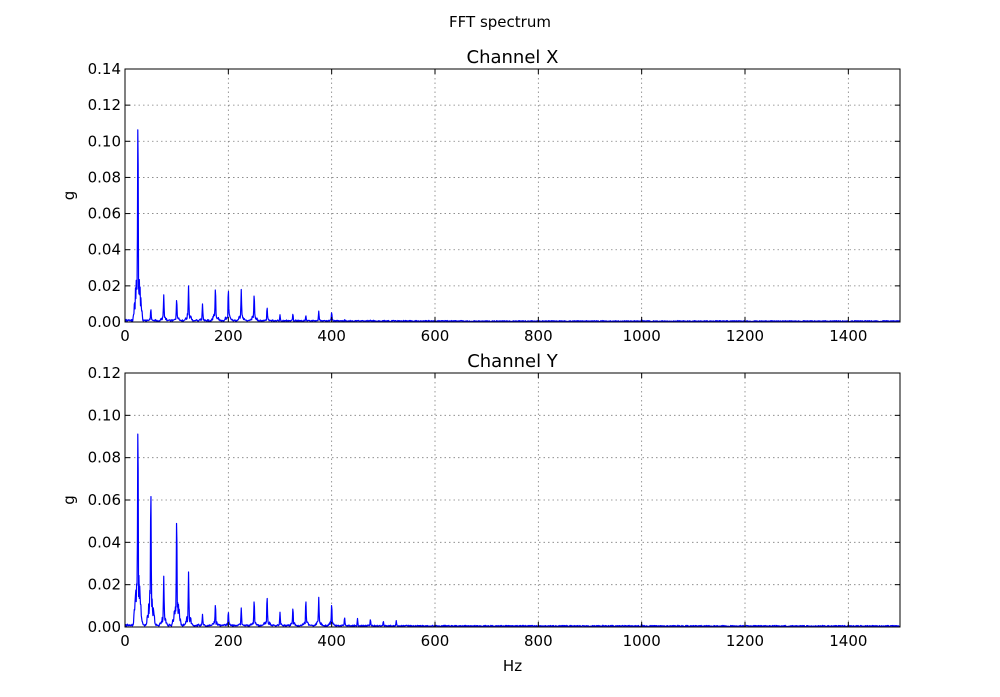 Image resolution: width=1000 pixels, height=697 pixels. I want to click on y-tick-label: 0.14, so click(104, 69).